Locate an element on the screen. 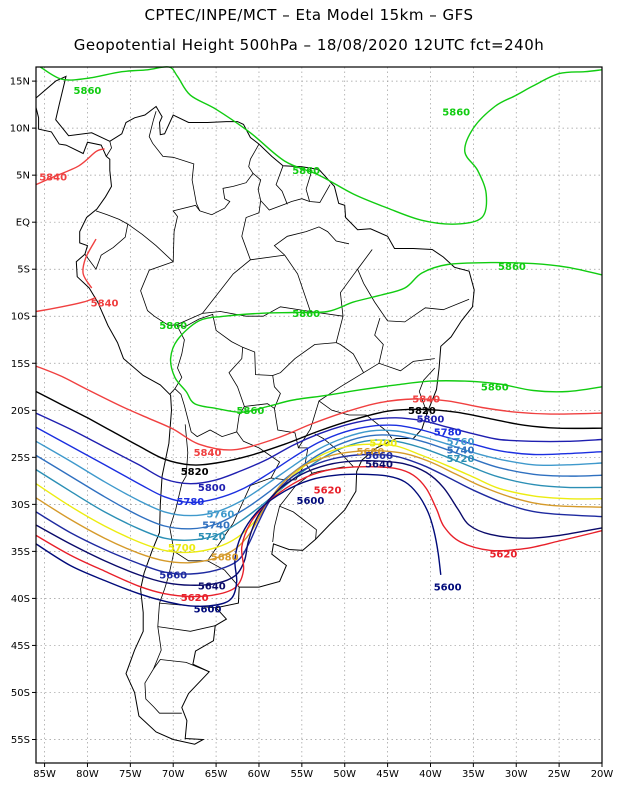 Image resolution: width=618 pixels, height=800 pixels. contour-label: 5760 is located at coordinates (461, 442).